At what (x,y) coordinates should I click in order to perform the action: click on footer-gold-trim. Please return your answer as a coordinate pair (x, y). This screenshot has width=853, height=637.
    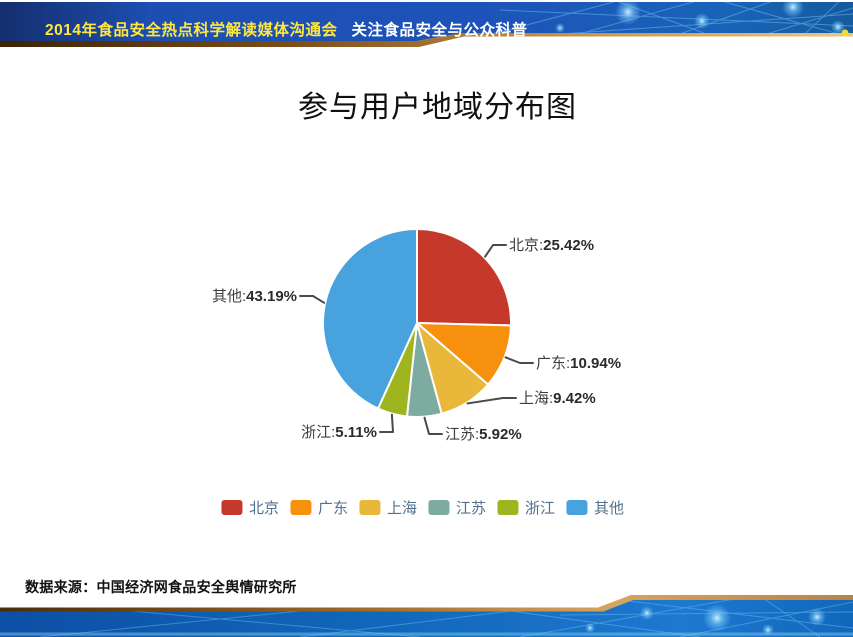
    Looking at the image, I should click on (426, 603).